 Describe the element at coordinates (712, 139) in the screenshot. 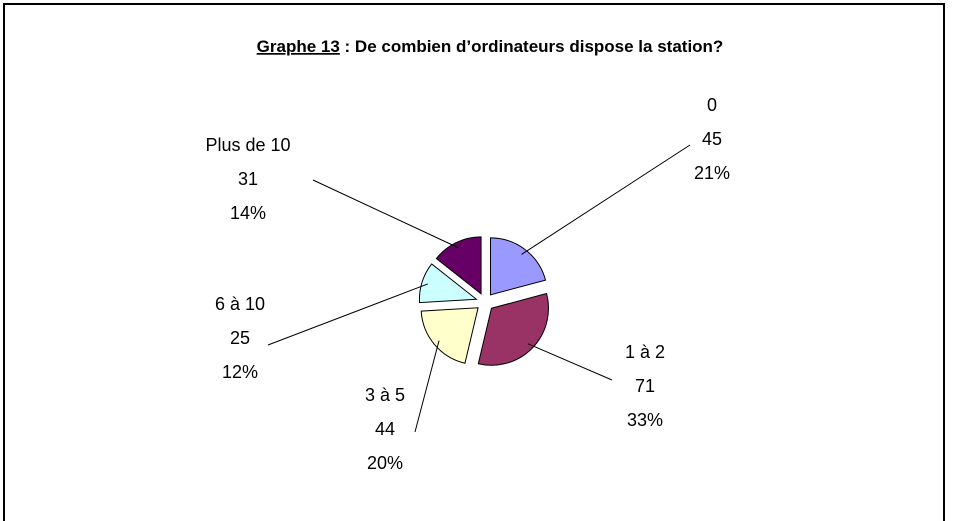

I see `value-label: 45` at that location.